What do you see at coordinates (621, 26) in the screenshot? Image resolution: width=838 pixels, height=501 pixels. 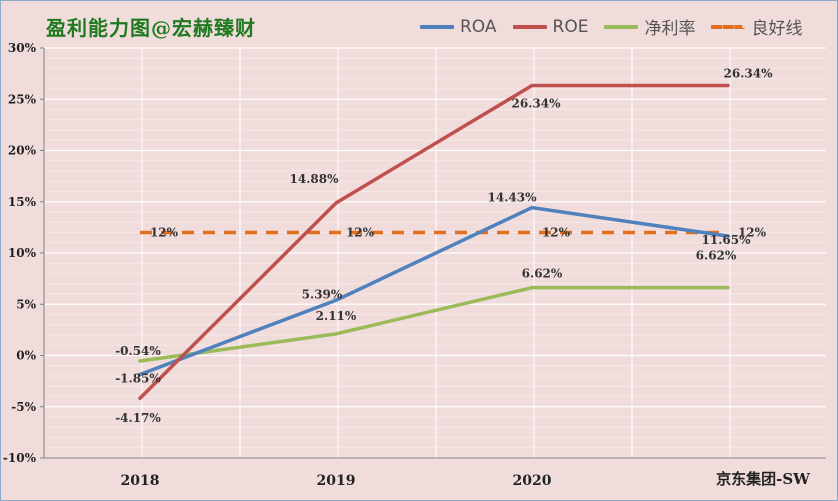 I see `legend-swatch-net-margin` at bounding box center [621, 26].